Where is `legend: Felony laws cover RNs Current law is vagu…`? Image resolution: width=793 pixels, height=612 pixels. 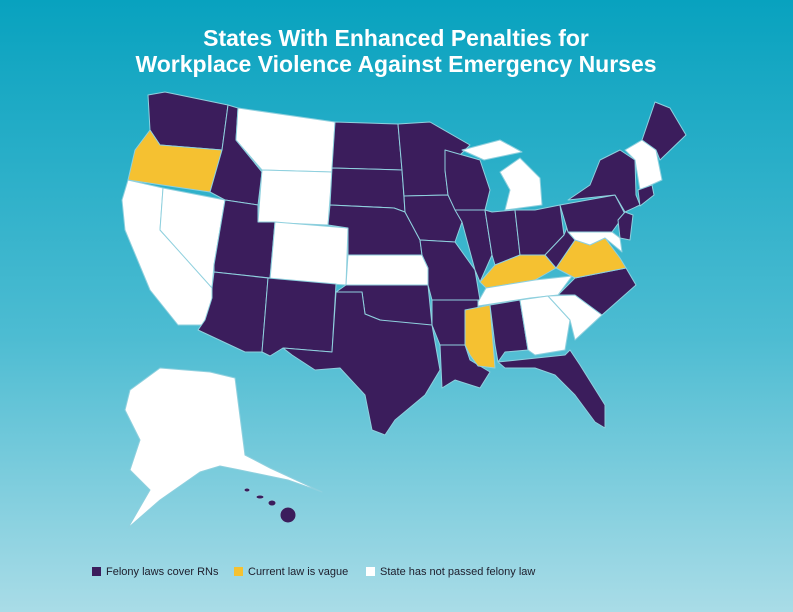
legend: Felony laws cover RNs Current law is vagu… is located at coordinates (313, 572).